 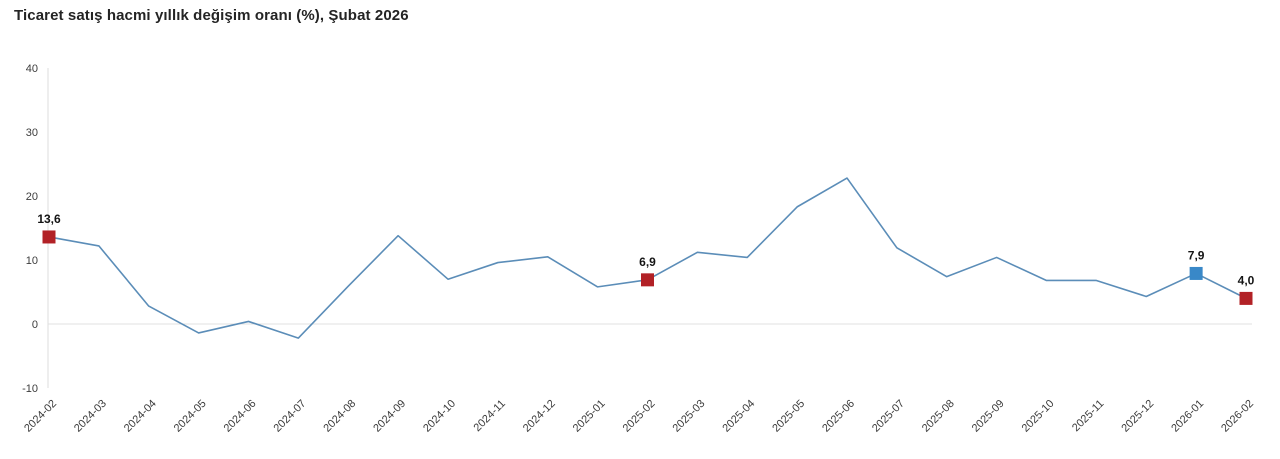 I want to click on x-axis-tick-label: 2024-05, so click(x=190, y=416).